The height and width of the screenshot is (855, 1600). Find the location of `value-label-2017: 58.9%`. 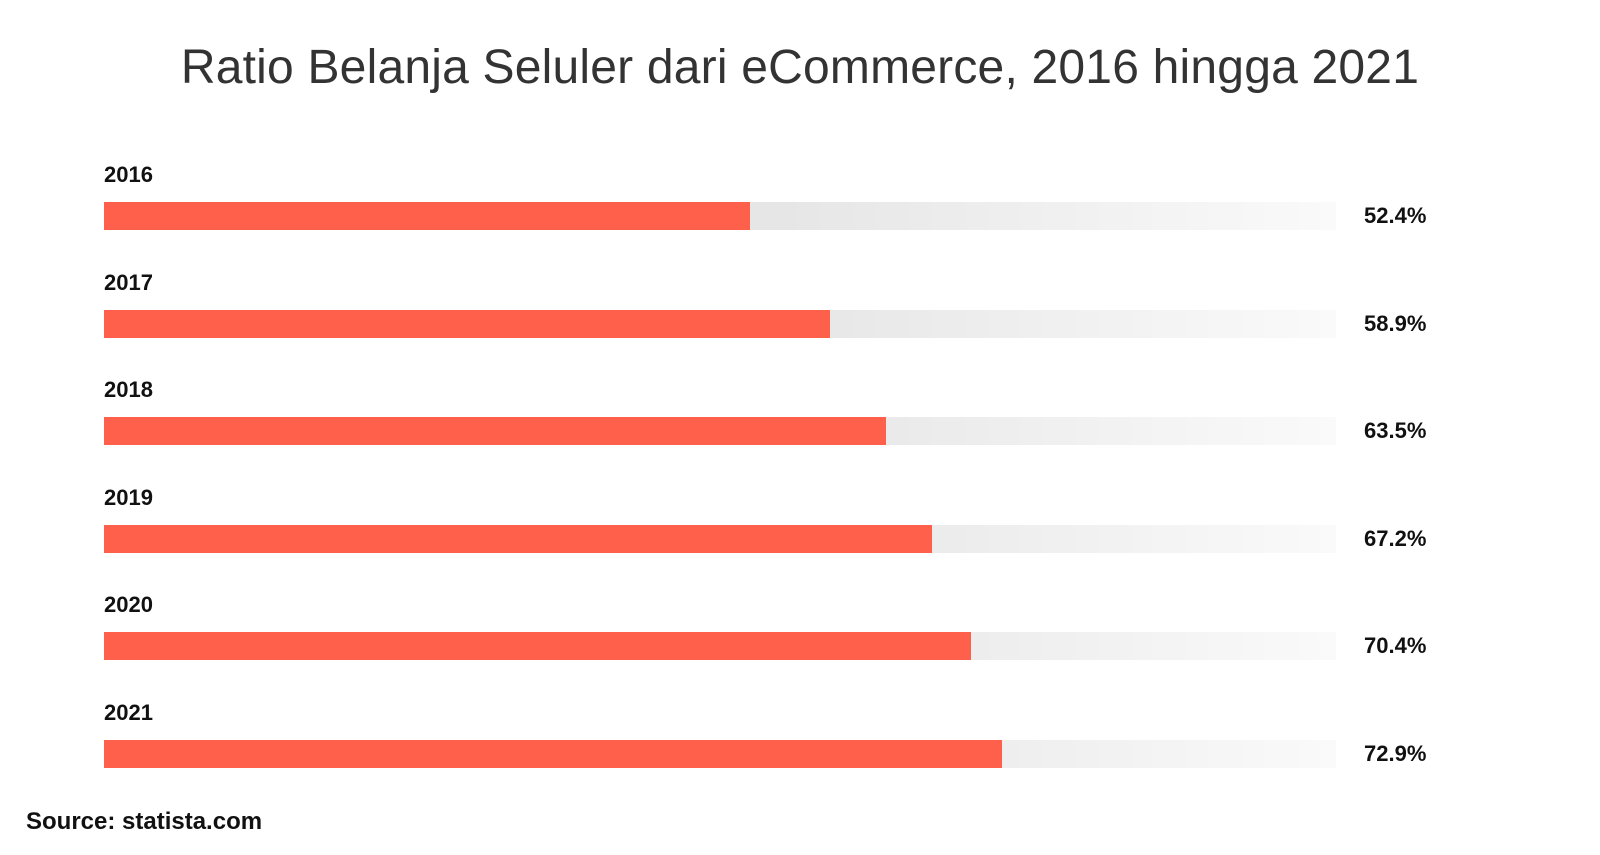

value-label-2017: 58.9% is located at coordinates (1395, 323).